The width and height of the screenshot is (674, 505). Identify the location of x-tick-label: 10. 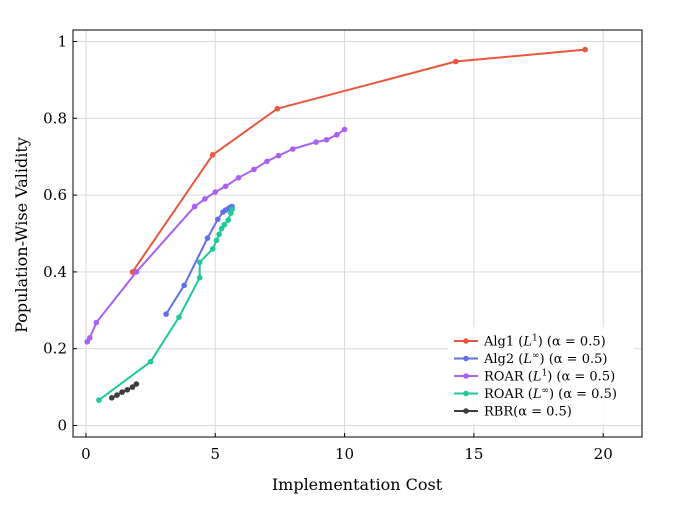
(344, 454).